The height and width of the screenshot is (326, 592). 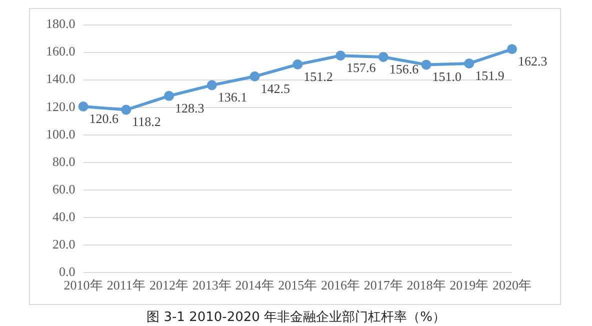 What do you see at coordinates (146, 122) in the screenshot?
I see `data-label: 118.2` at bounding box center [146, 122].